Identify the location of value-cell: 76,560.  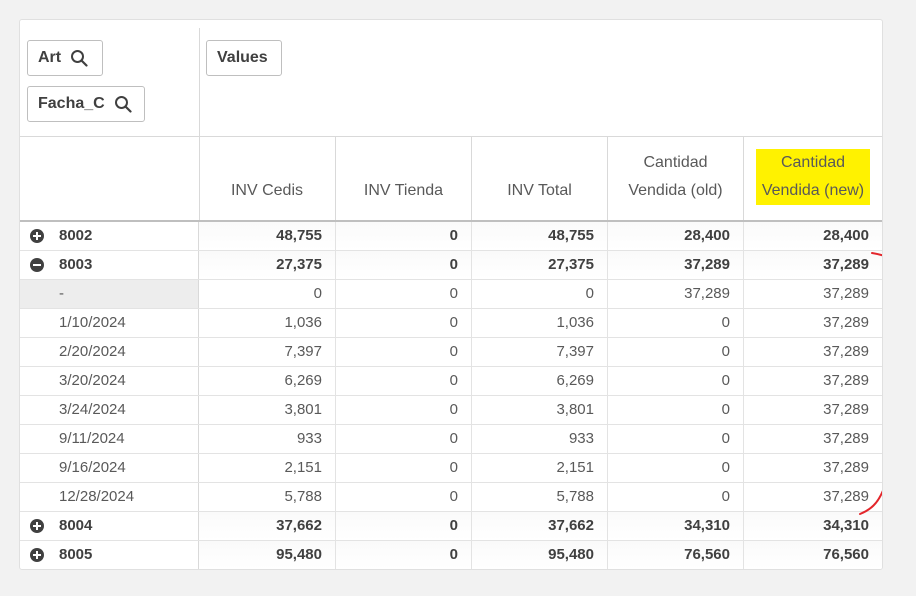
(676, 555).